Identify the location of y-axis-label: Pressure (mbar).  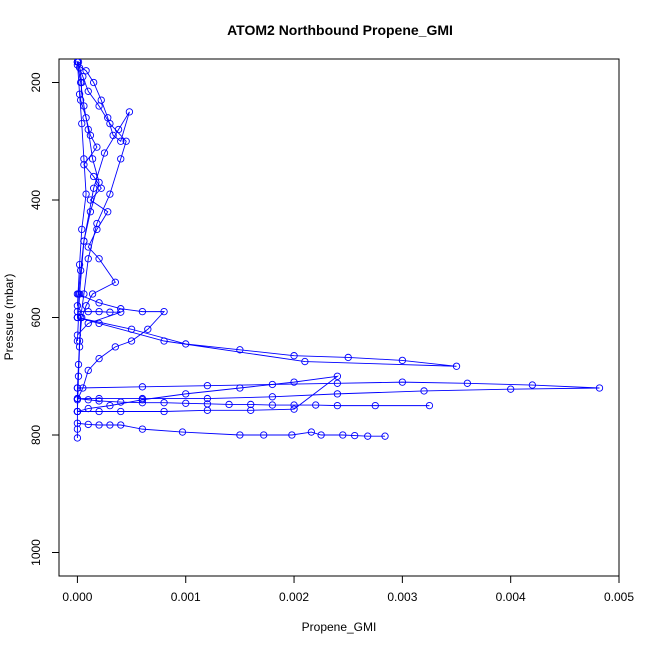
(9, 317).